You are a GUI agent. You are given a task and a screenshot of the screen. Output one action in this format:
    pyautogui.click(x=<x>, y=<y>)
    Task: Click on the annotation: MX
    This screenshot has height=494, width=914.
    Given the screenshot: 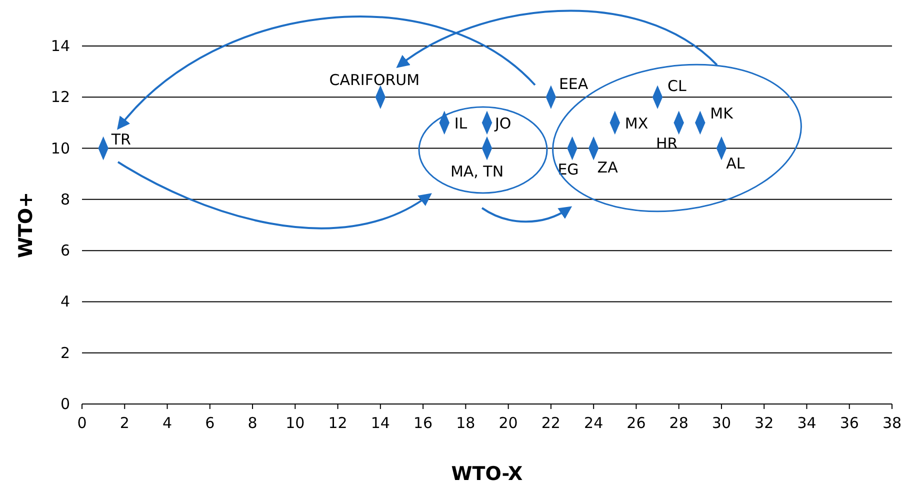 What is the action you would take?
    pyautogui.click(x=636, y=123)
    